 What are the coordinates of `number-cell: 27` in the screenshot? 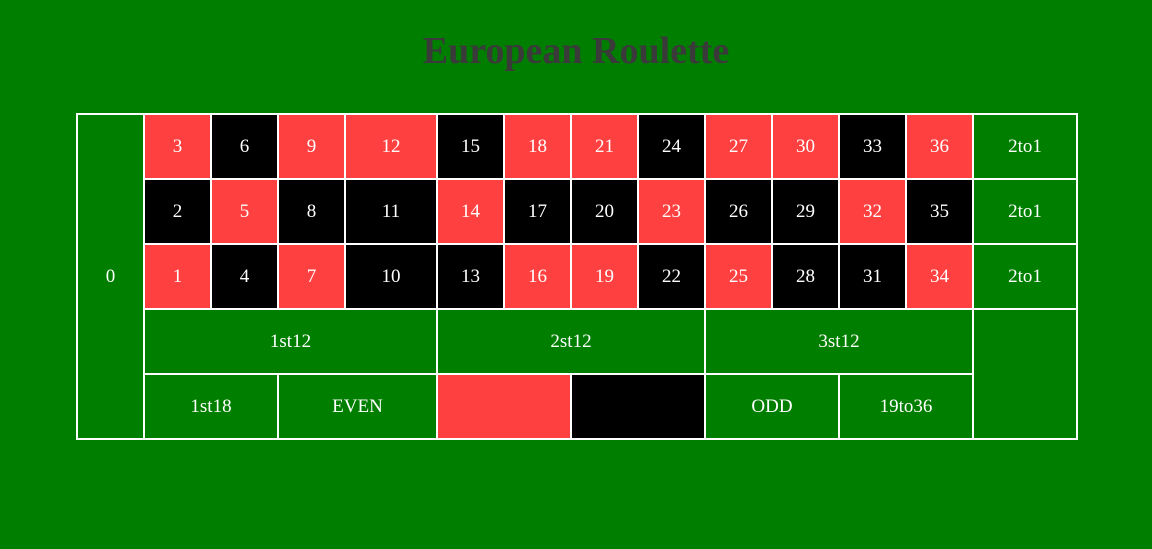 It's located at (738, 146).